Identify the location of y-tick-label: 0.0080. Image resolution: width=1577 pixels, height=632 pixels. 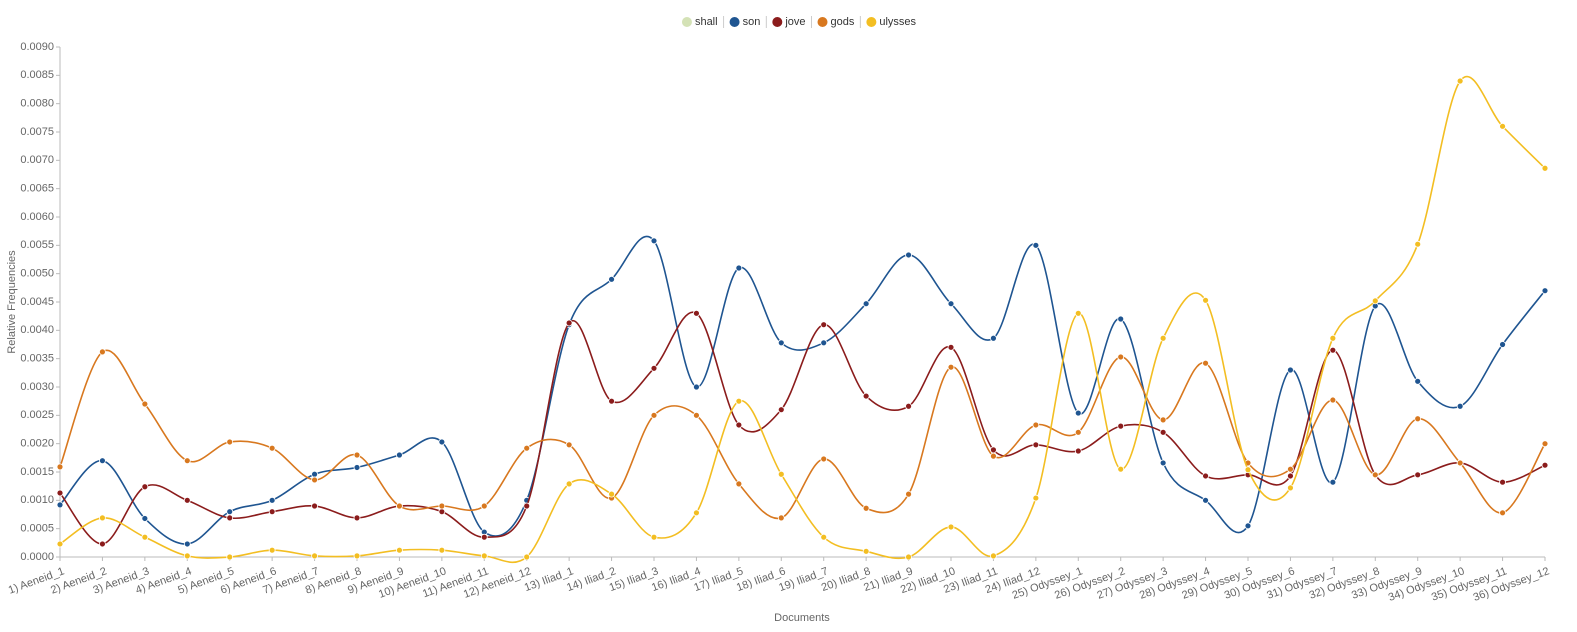
(37, 104).